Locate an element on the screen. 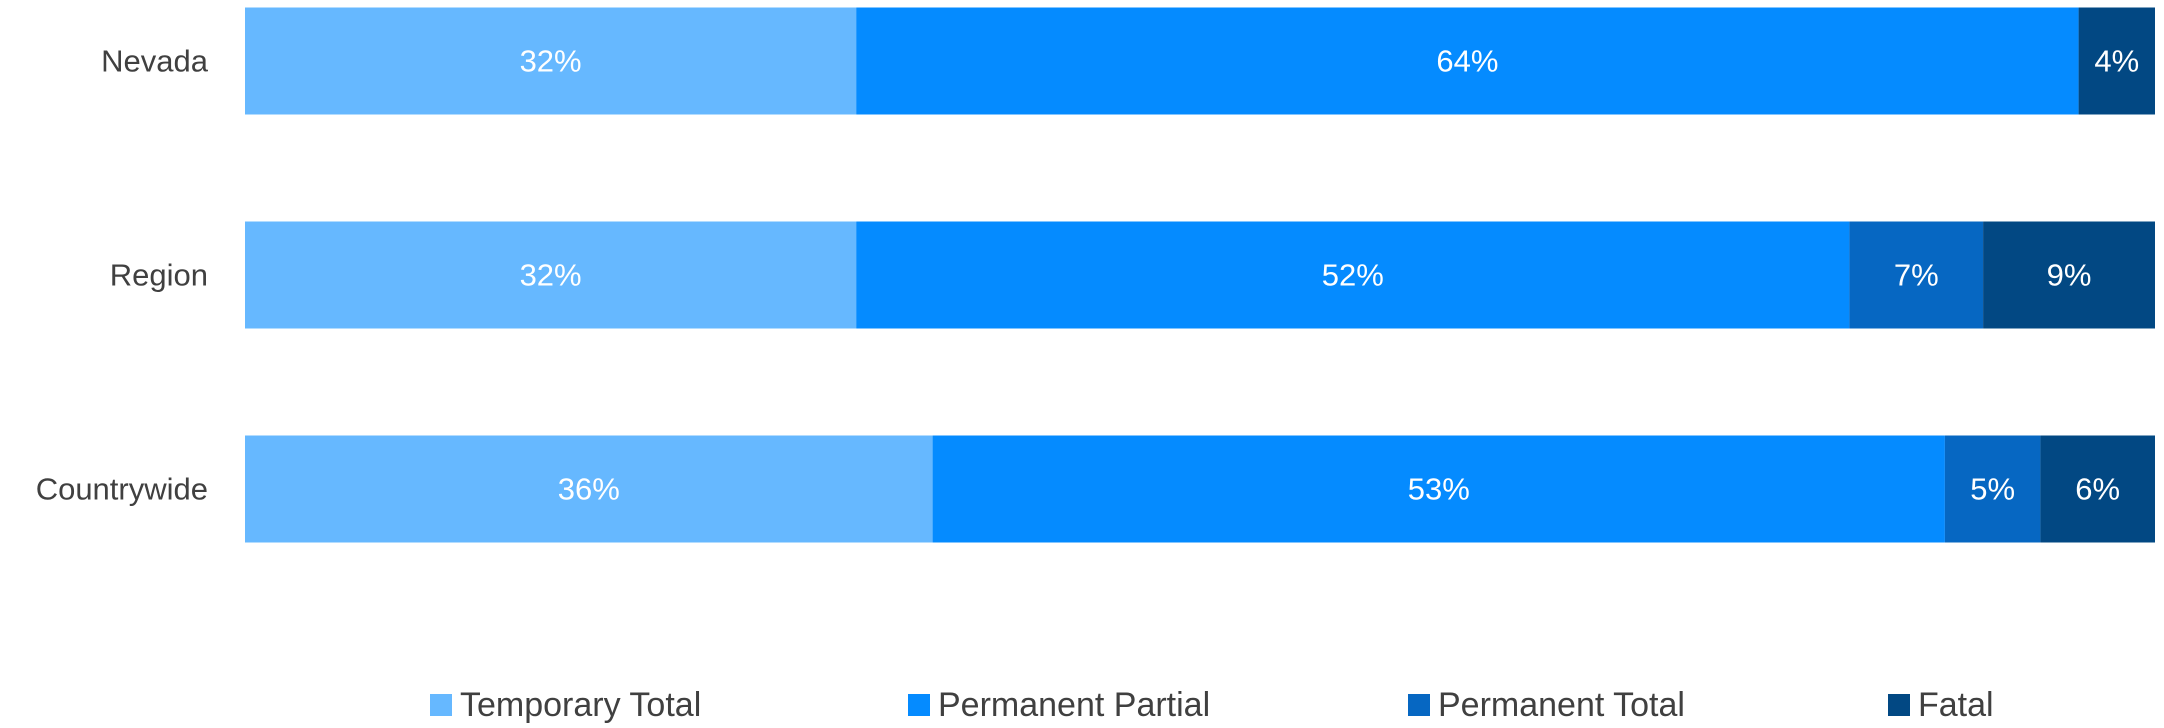 The image size is (2164, 728). bar-segment-nevada-permanent-partial is located at coordinates (1467, 61).